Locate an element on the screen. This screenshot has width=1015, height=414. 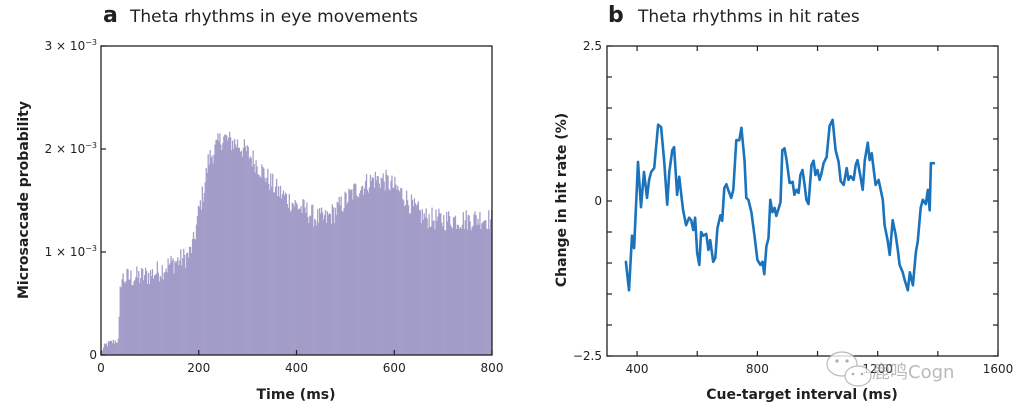
x-tick-label: 800 is located at coordinates (757, 369).